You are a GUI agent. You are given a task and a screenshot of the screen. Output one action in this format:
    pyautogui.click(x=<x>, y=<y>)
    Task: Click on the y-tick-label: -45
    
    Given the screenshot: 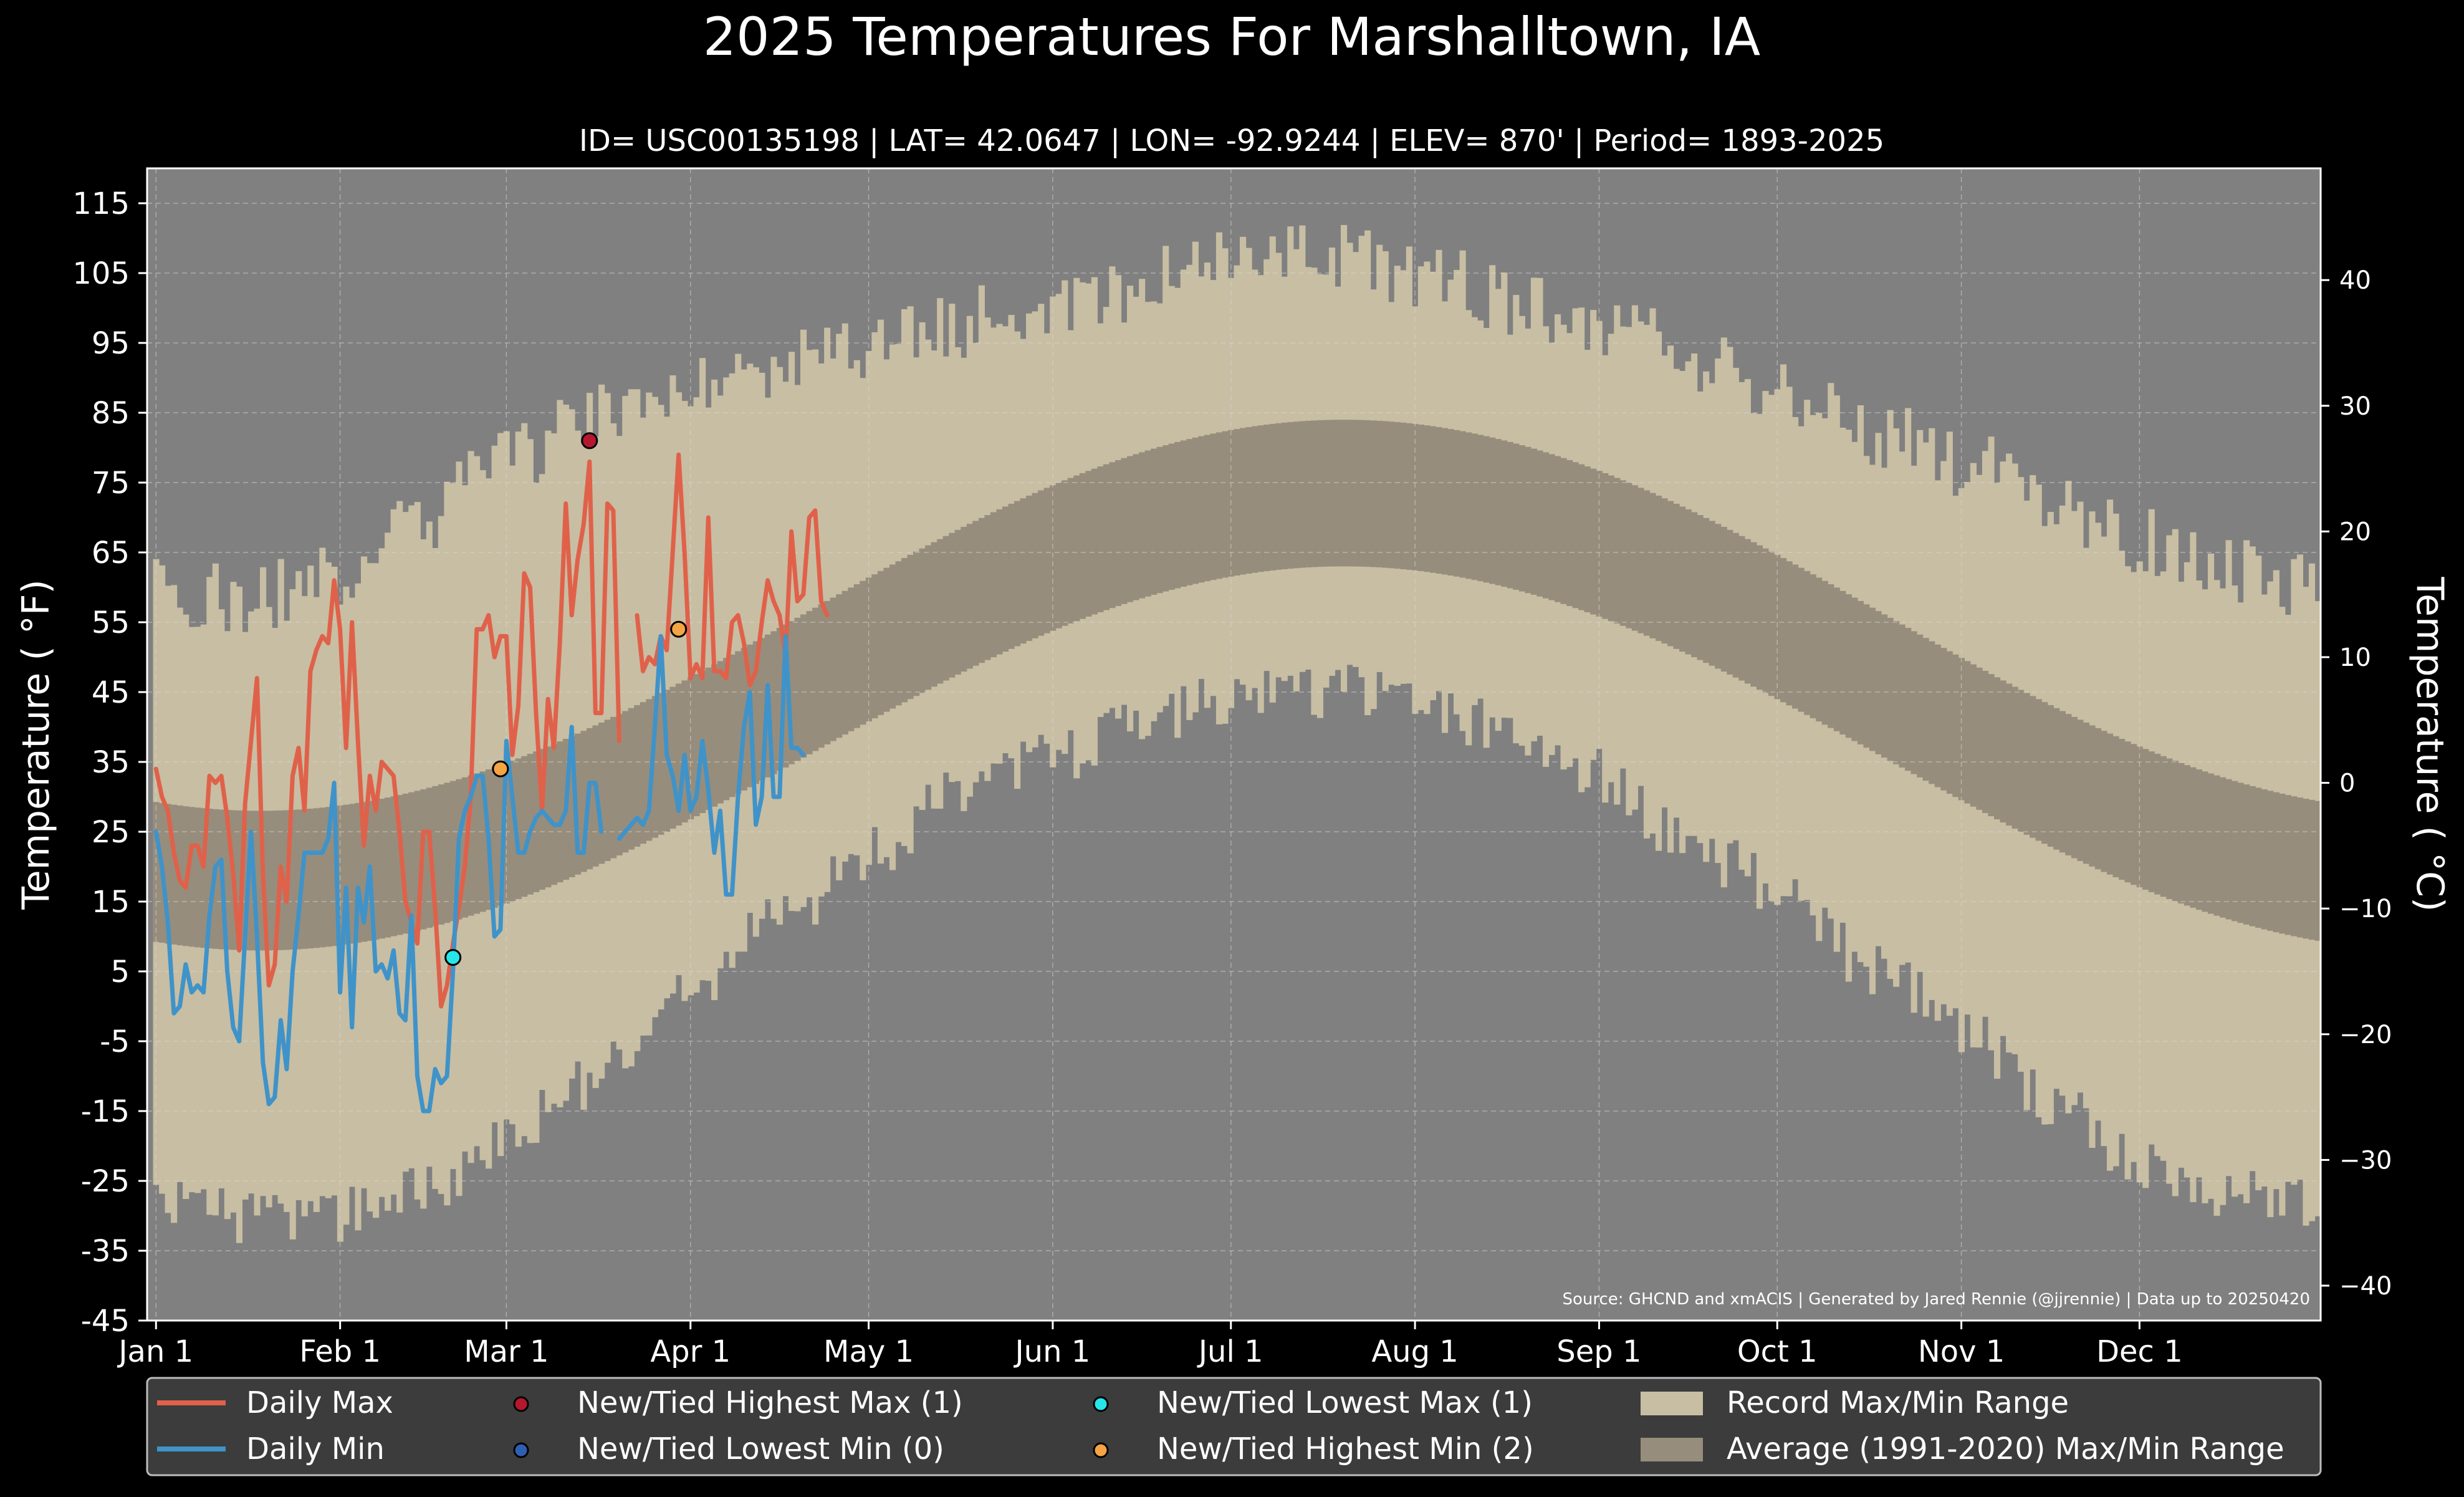 What is the action you would take?
    pyautogui.click(x=105, y=1321)
    